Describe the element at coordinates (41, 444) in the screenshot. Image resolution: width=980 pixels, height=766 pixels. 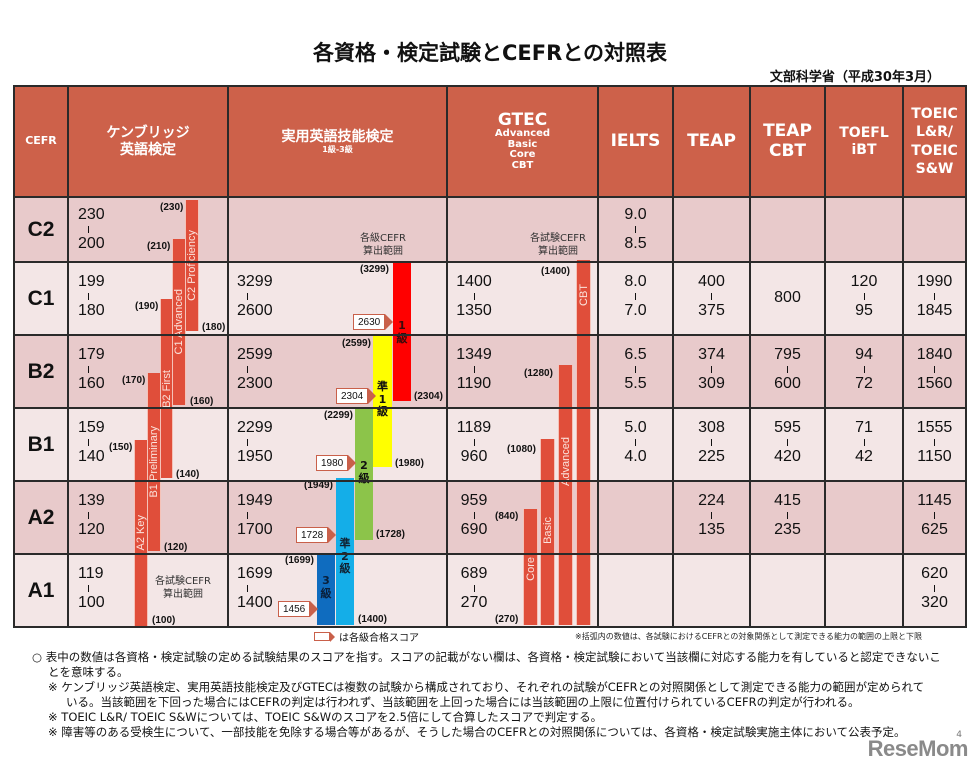
I see `level-b1: B1` at that location.